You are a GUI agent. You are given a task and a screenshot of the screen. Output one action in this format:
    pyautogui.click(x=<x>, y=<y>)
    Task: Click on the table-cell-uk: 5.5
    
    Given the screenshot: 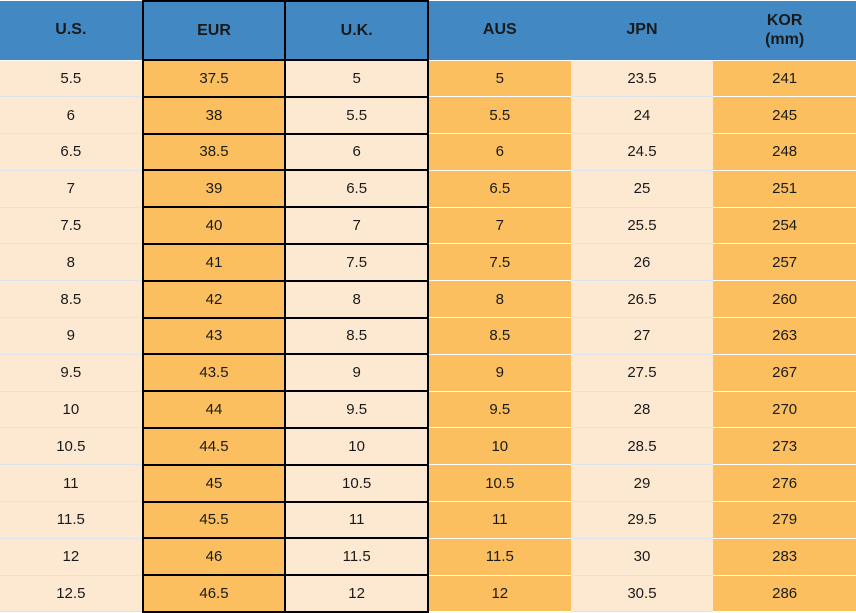 What is the action you would take?
    pyautogui.click(x=356, y=115)
    